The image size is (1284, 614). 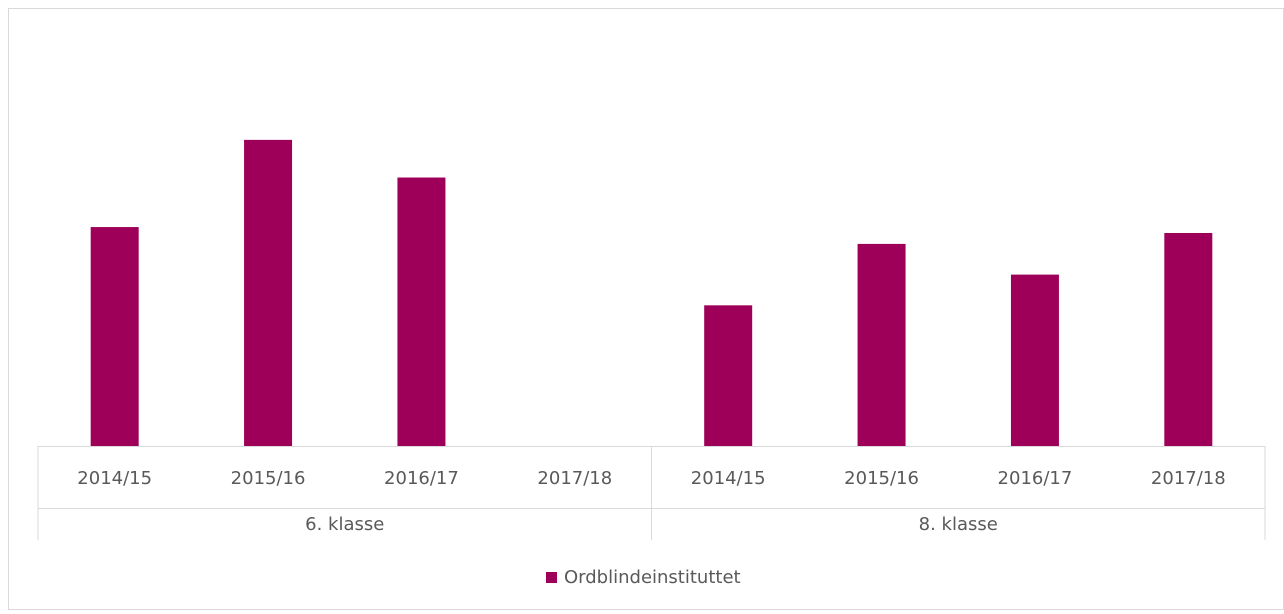 I want to click on legend-label: Ordblindeinstituttet, so click(x=652, y=577).